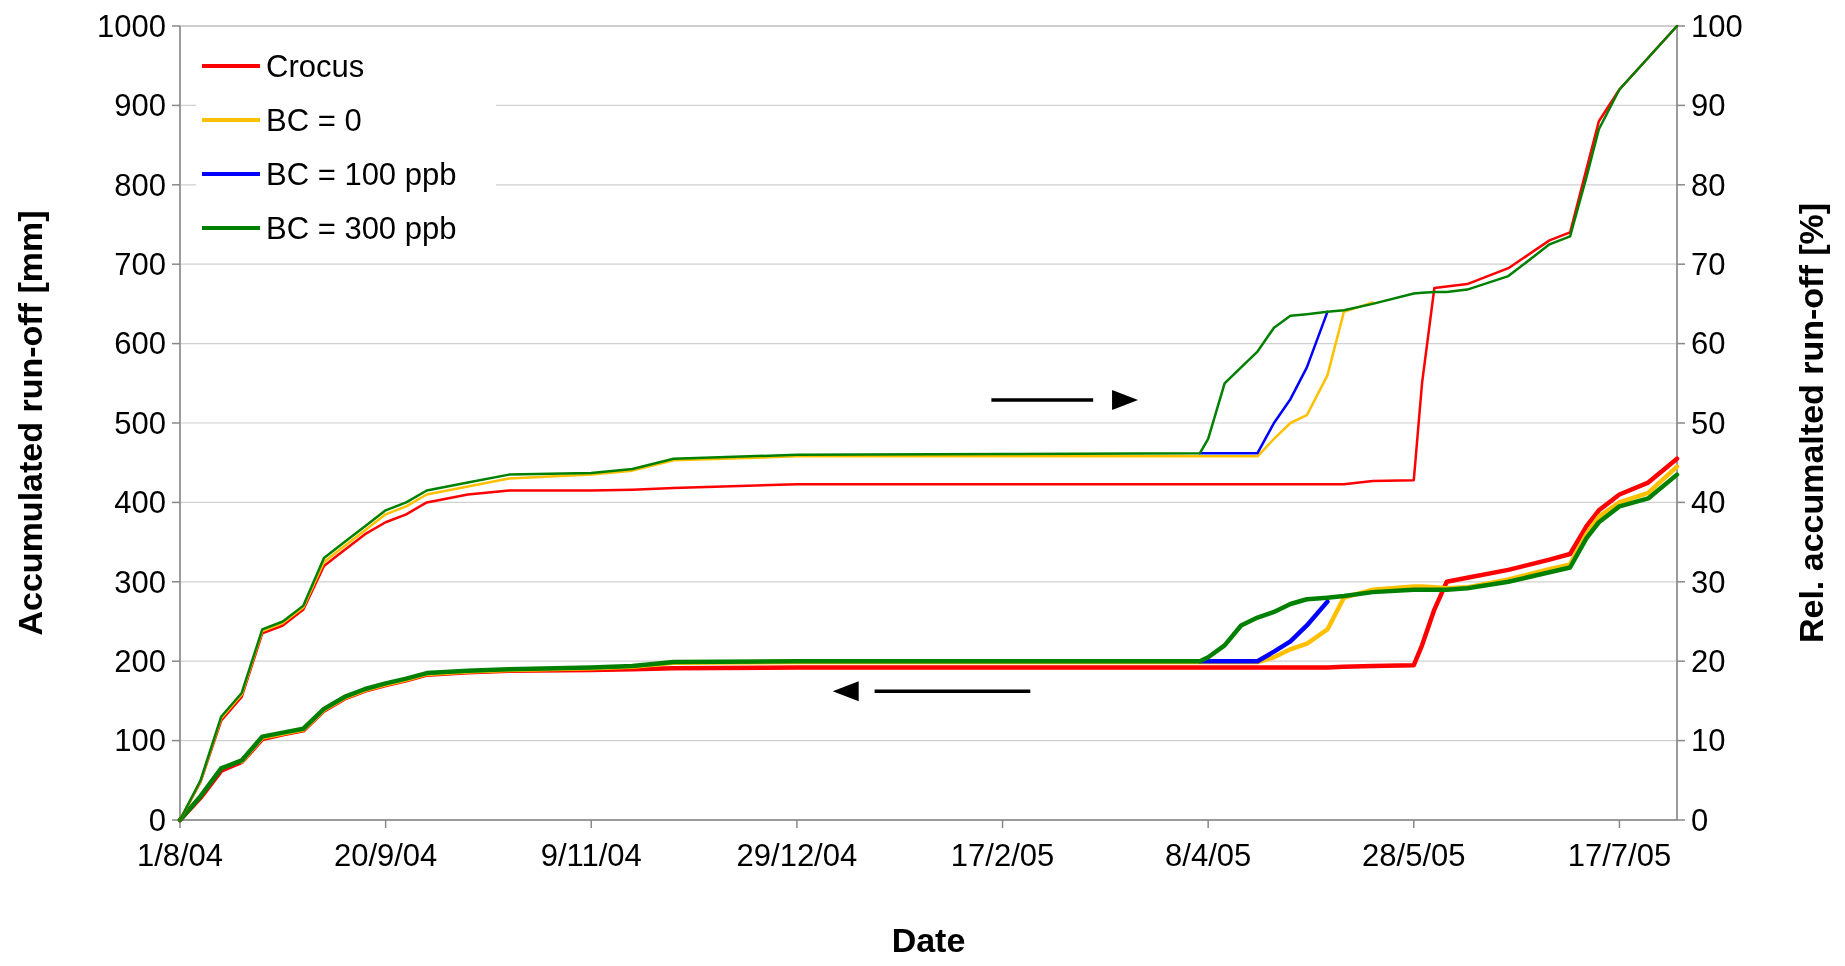 Image resolution: width=1845 pixels, height=966 pixels. I want to click on y-axis-title: Accumulated run-off [mm], so click(30, 423).